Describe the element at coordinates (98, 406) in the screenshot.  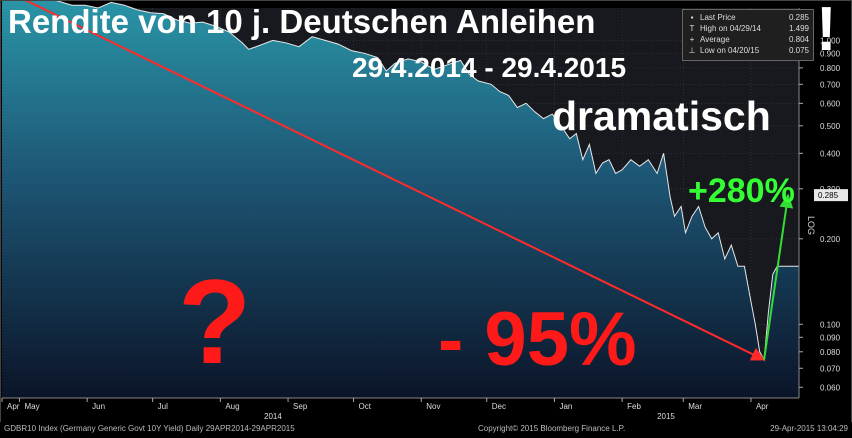
I see `x-tick-label: Jun` at that location.